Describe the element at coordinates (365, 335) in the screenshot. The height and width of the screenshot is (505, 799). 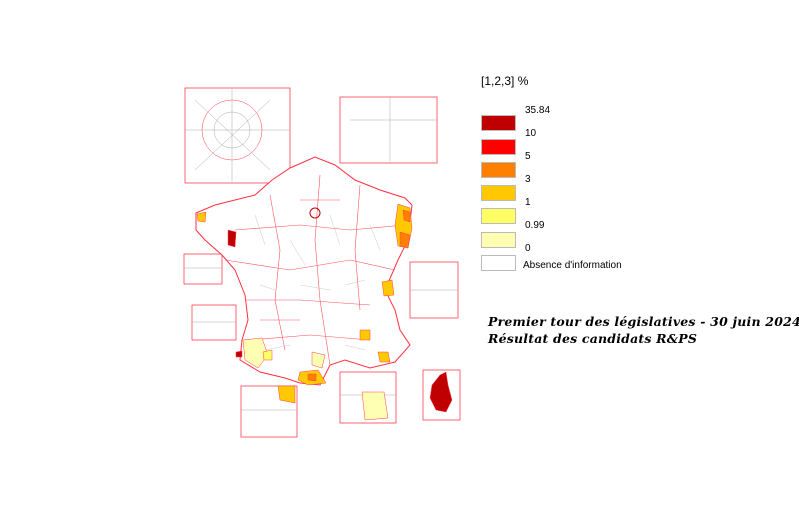
I see `region-gard` at that location.